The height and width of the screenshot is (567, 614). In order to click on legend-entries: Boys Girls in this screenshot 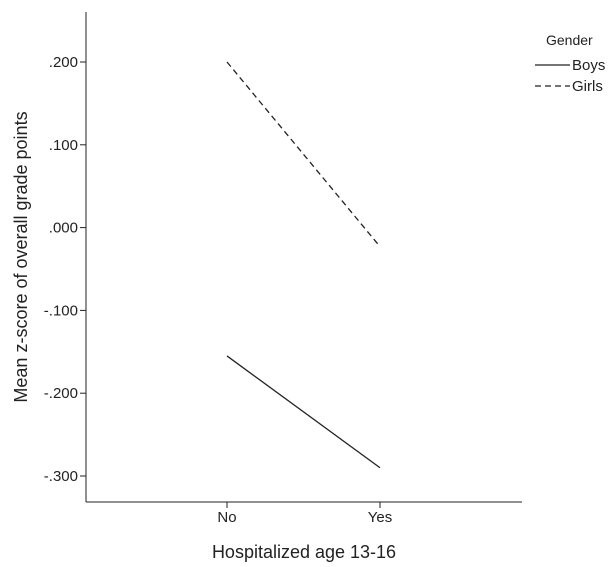, I will do `click(570, 76)`.